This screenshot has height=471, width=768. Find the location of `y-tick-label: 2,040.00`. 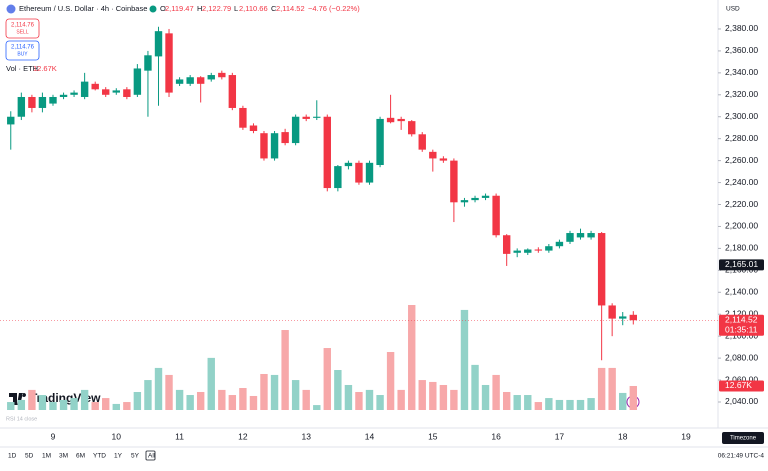

y-tick-label: 2,040.00 is located at coordinates (741, 401).